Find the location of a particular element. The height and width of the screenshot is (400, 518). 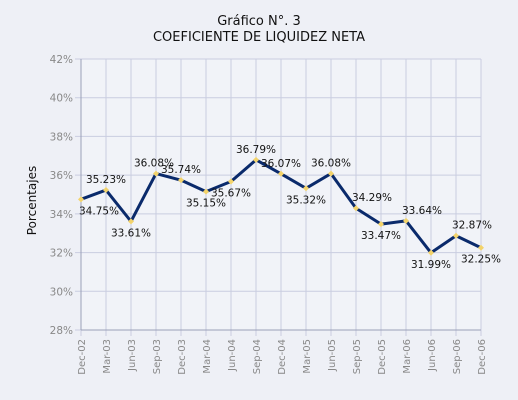

data-label: 36.79% is located at coordinates (256, 150).